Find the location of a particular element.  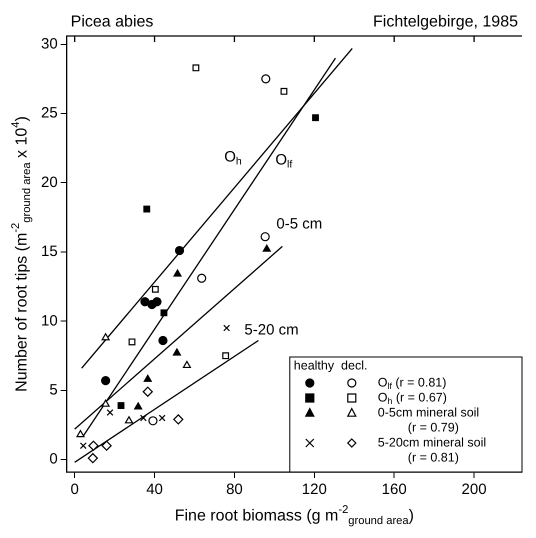

legend-label: 5-20cm mineral soil (r = 0.81) is located at coordinates (432, 449).